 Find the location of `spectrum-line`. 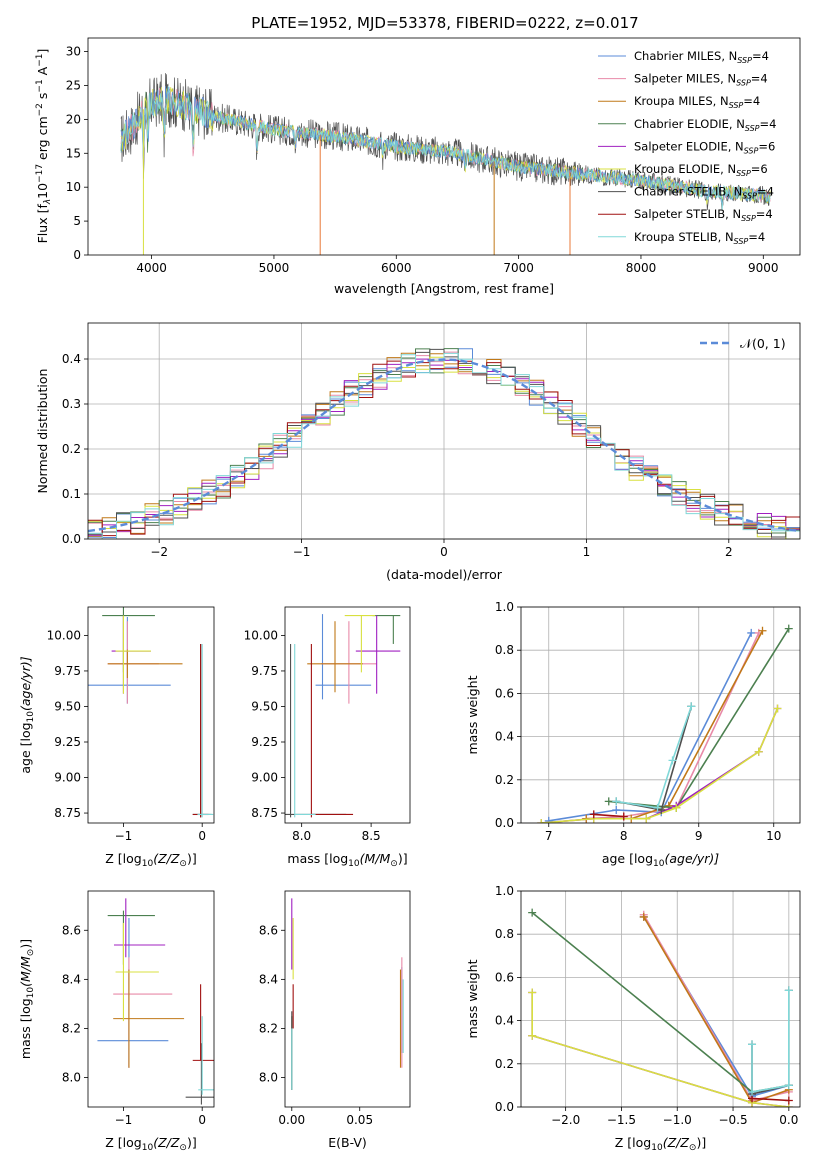

spectrum-line is located at coordinates (445, 148).